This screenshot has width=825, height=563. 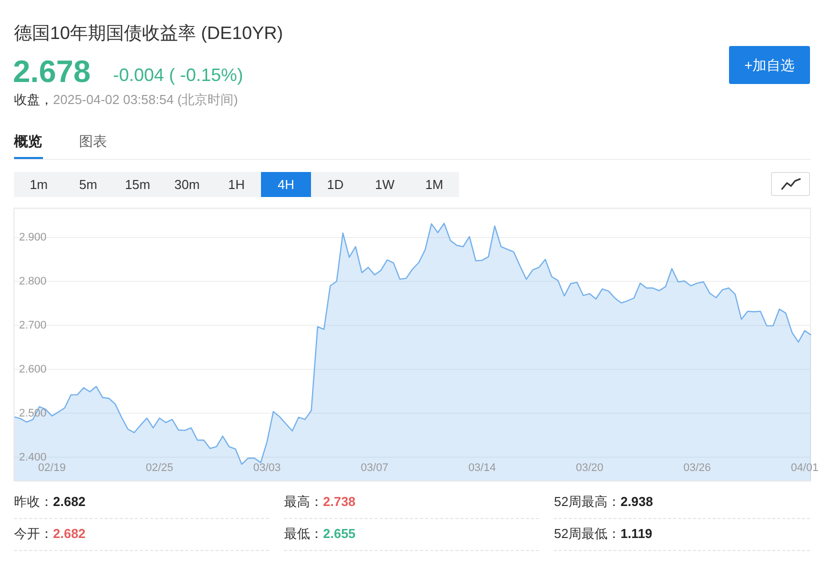 I want to click on text: 2.678, so click(x=52, y=71).